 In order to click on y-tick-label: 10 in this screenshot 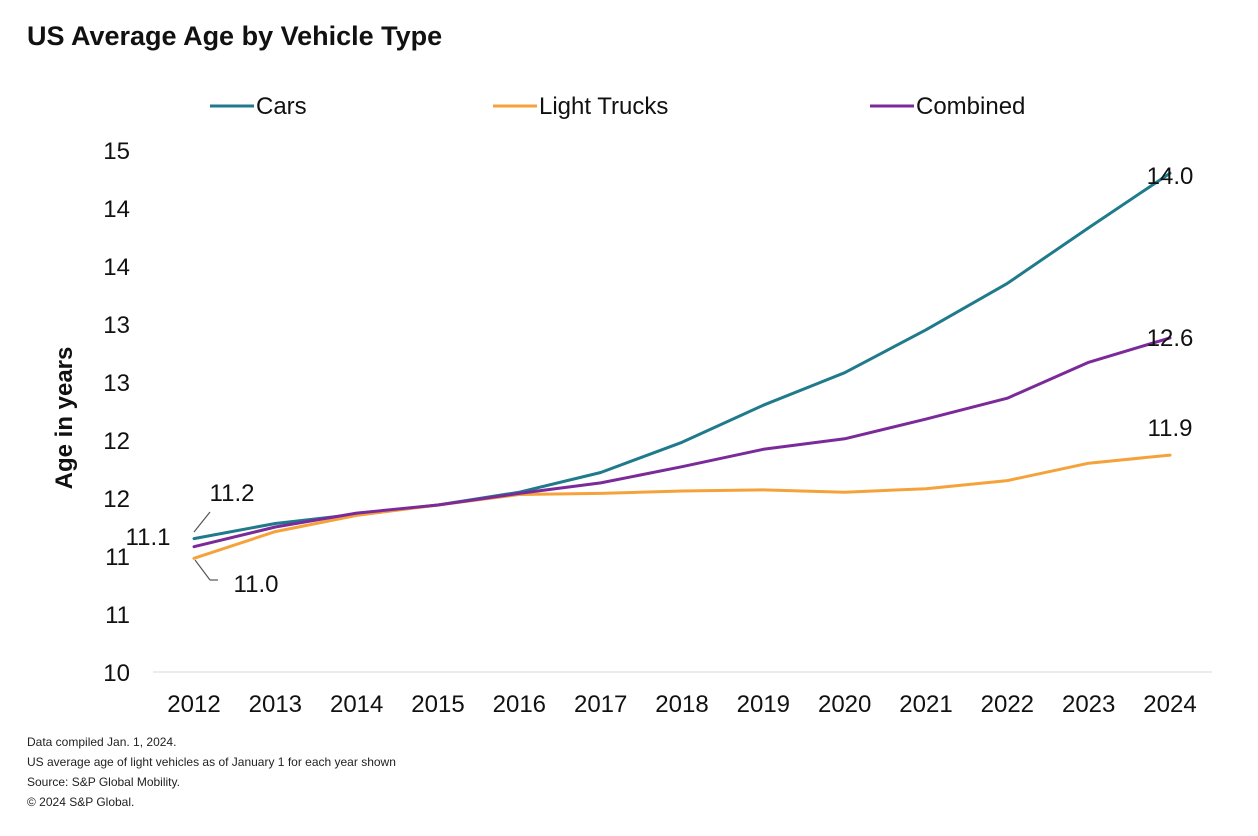, I will do `click(116, 673)`.